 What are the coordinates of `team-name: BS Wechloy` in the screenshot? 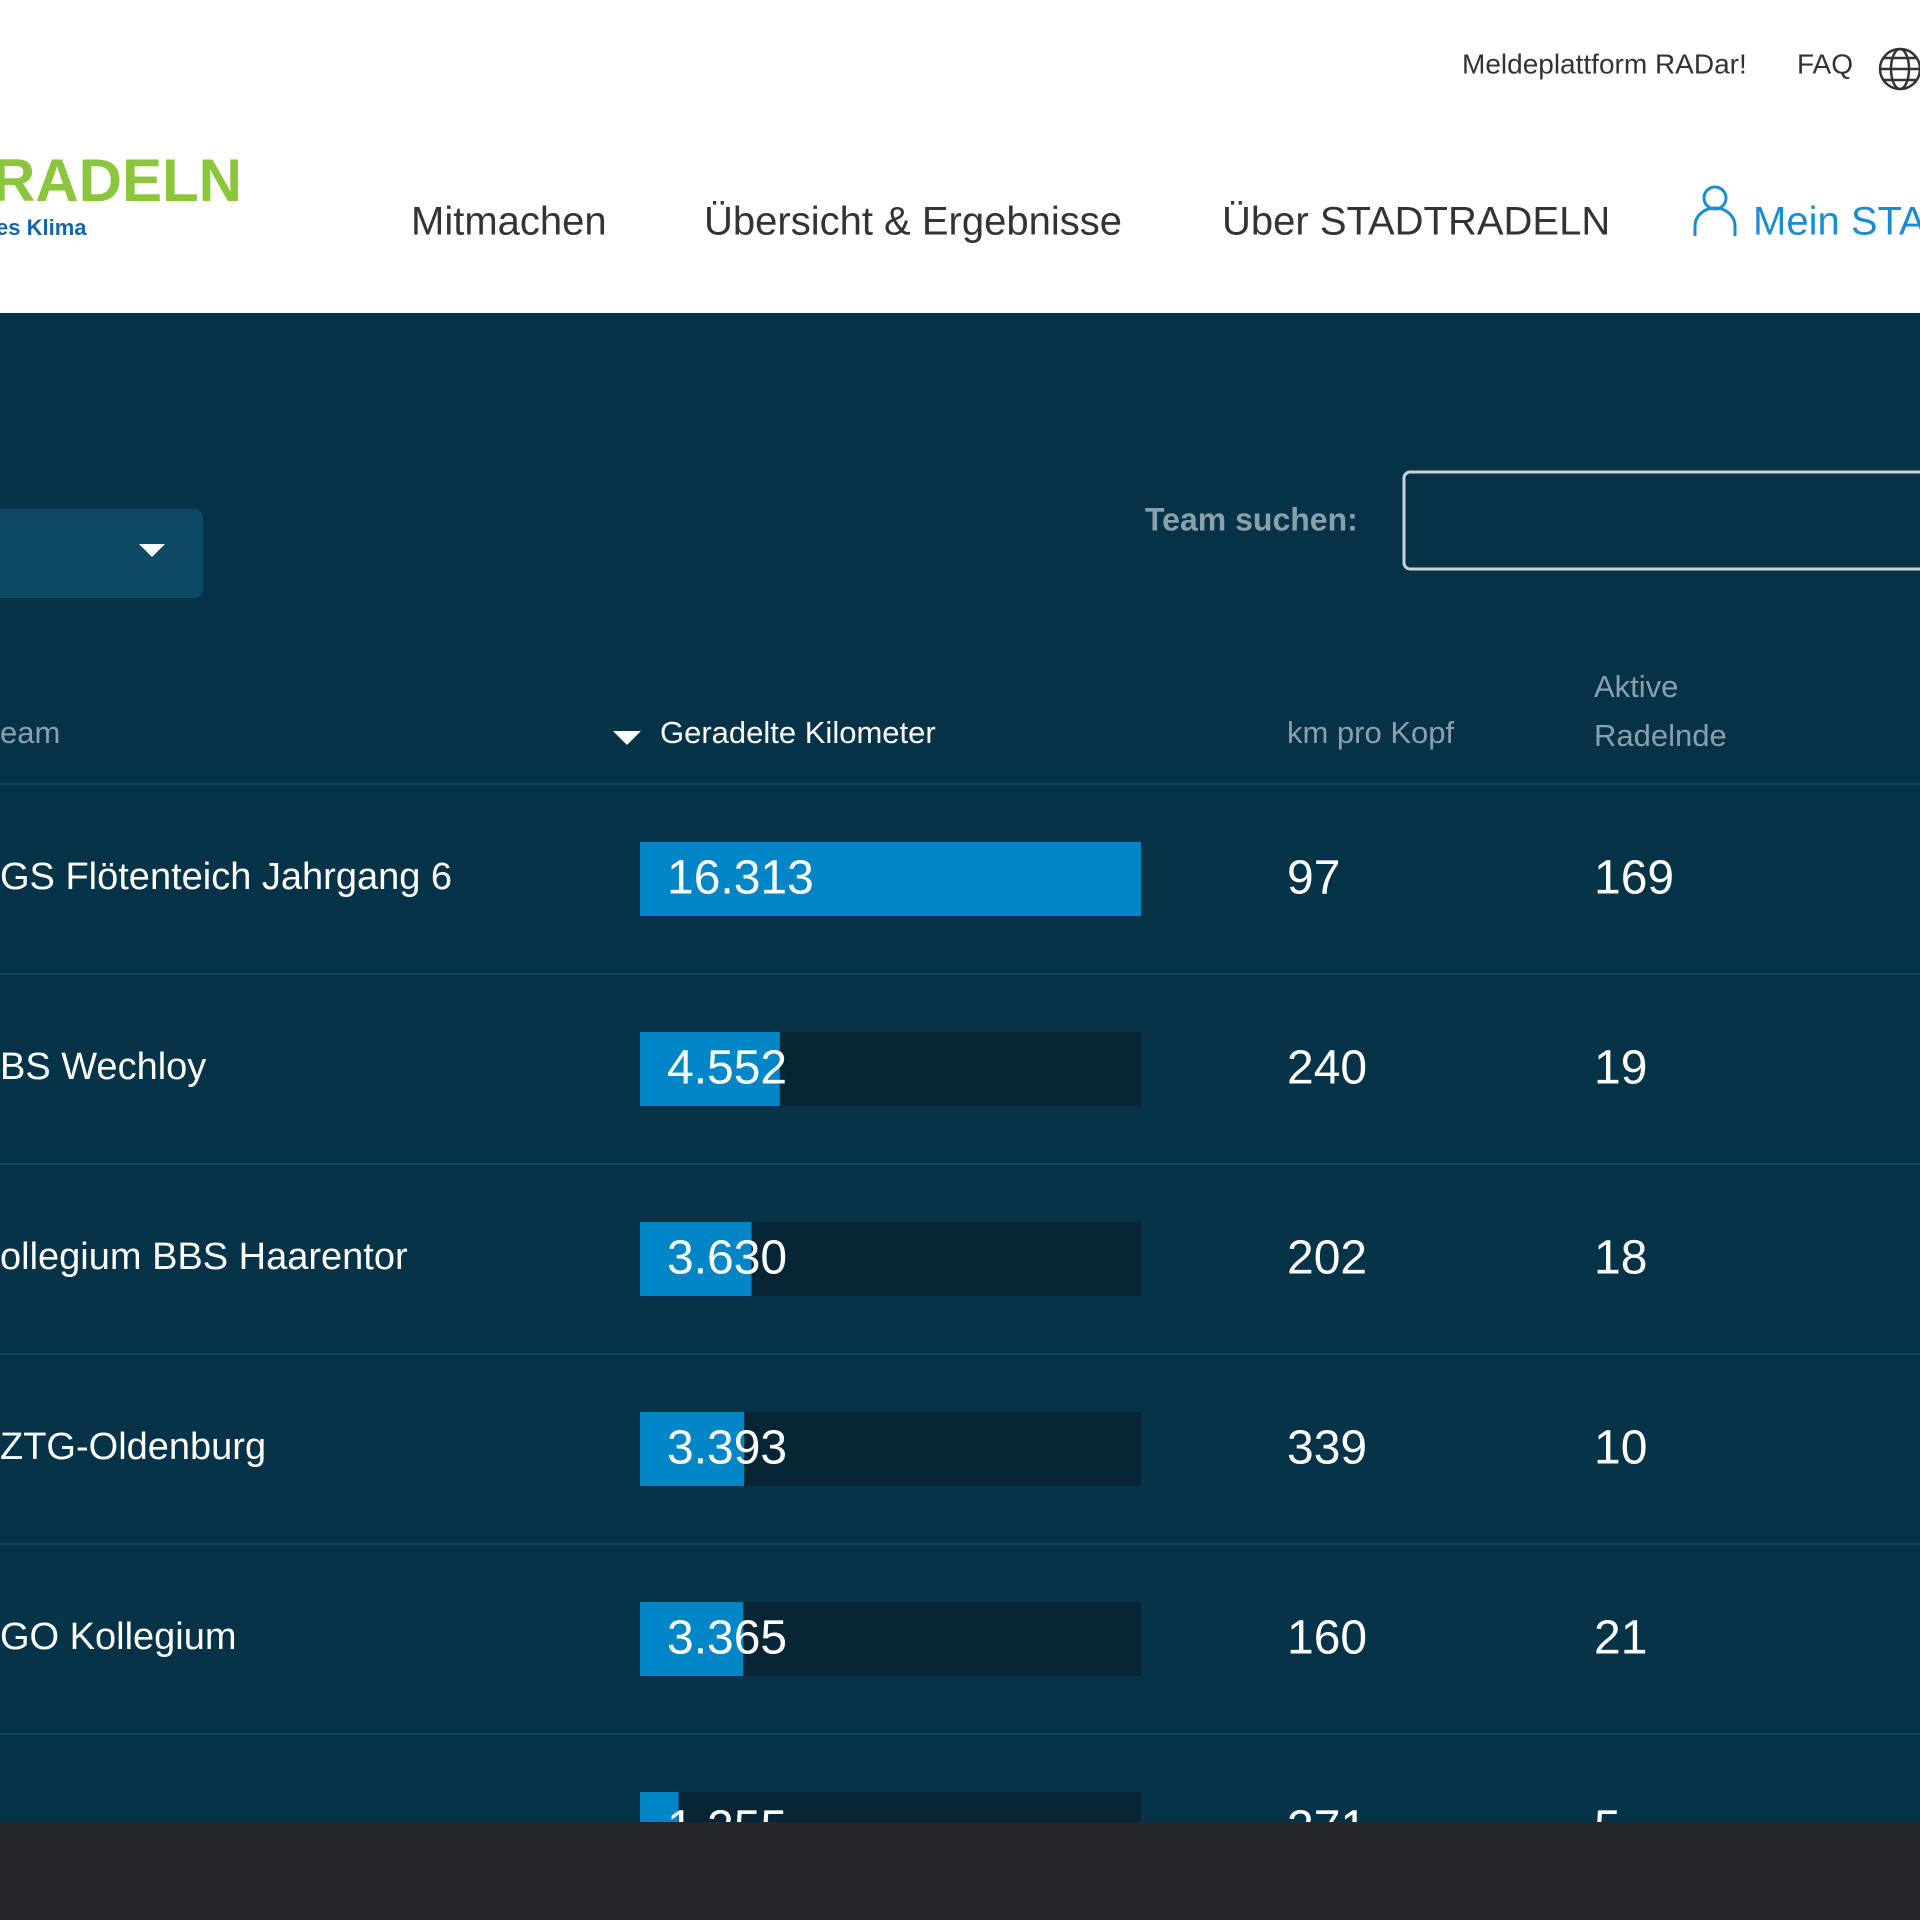 It's located at (103, 1067).